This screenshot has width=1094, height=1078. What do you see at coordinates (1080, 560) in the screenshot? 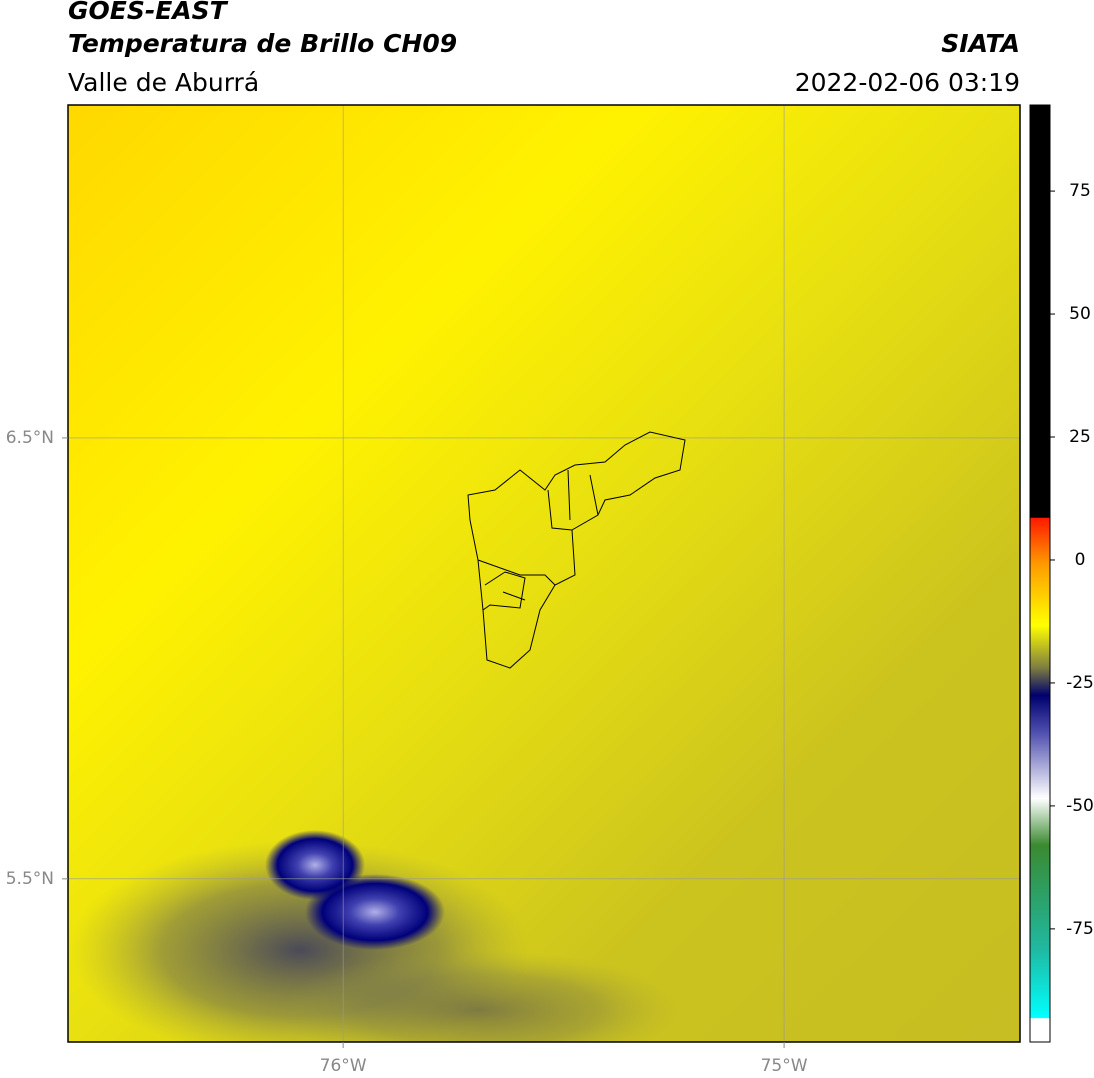
I see `colorbar-tick-label: 0` at bounding box center [1080, 560].